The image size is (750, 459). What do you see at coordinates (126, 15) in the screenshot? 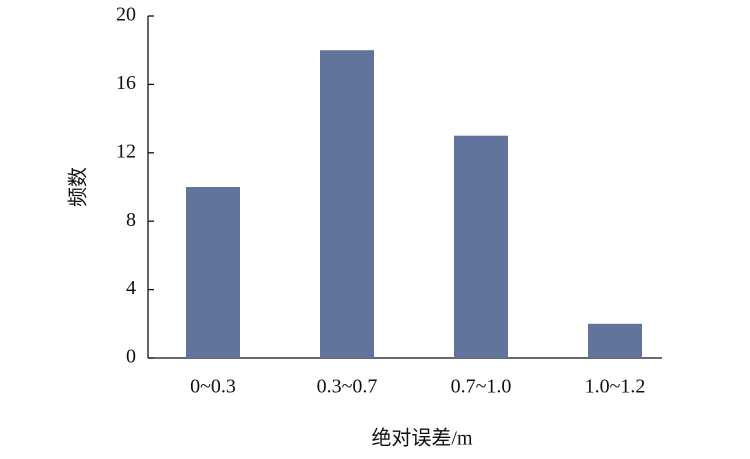
I see `y-tick-label: 20` at bounding box center [126, 15].